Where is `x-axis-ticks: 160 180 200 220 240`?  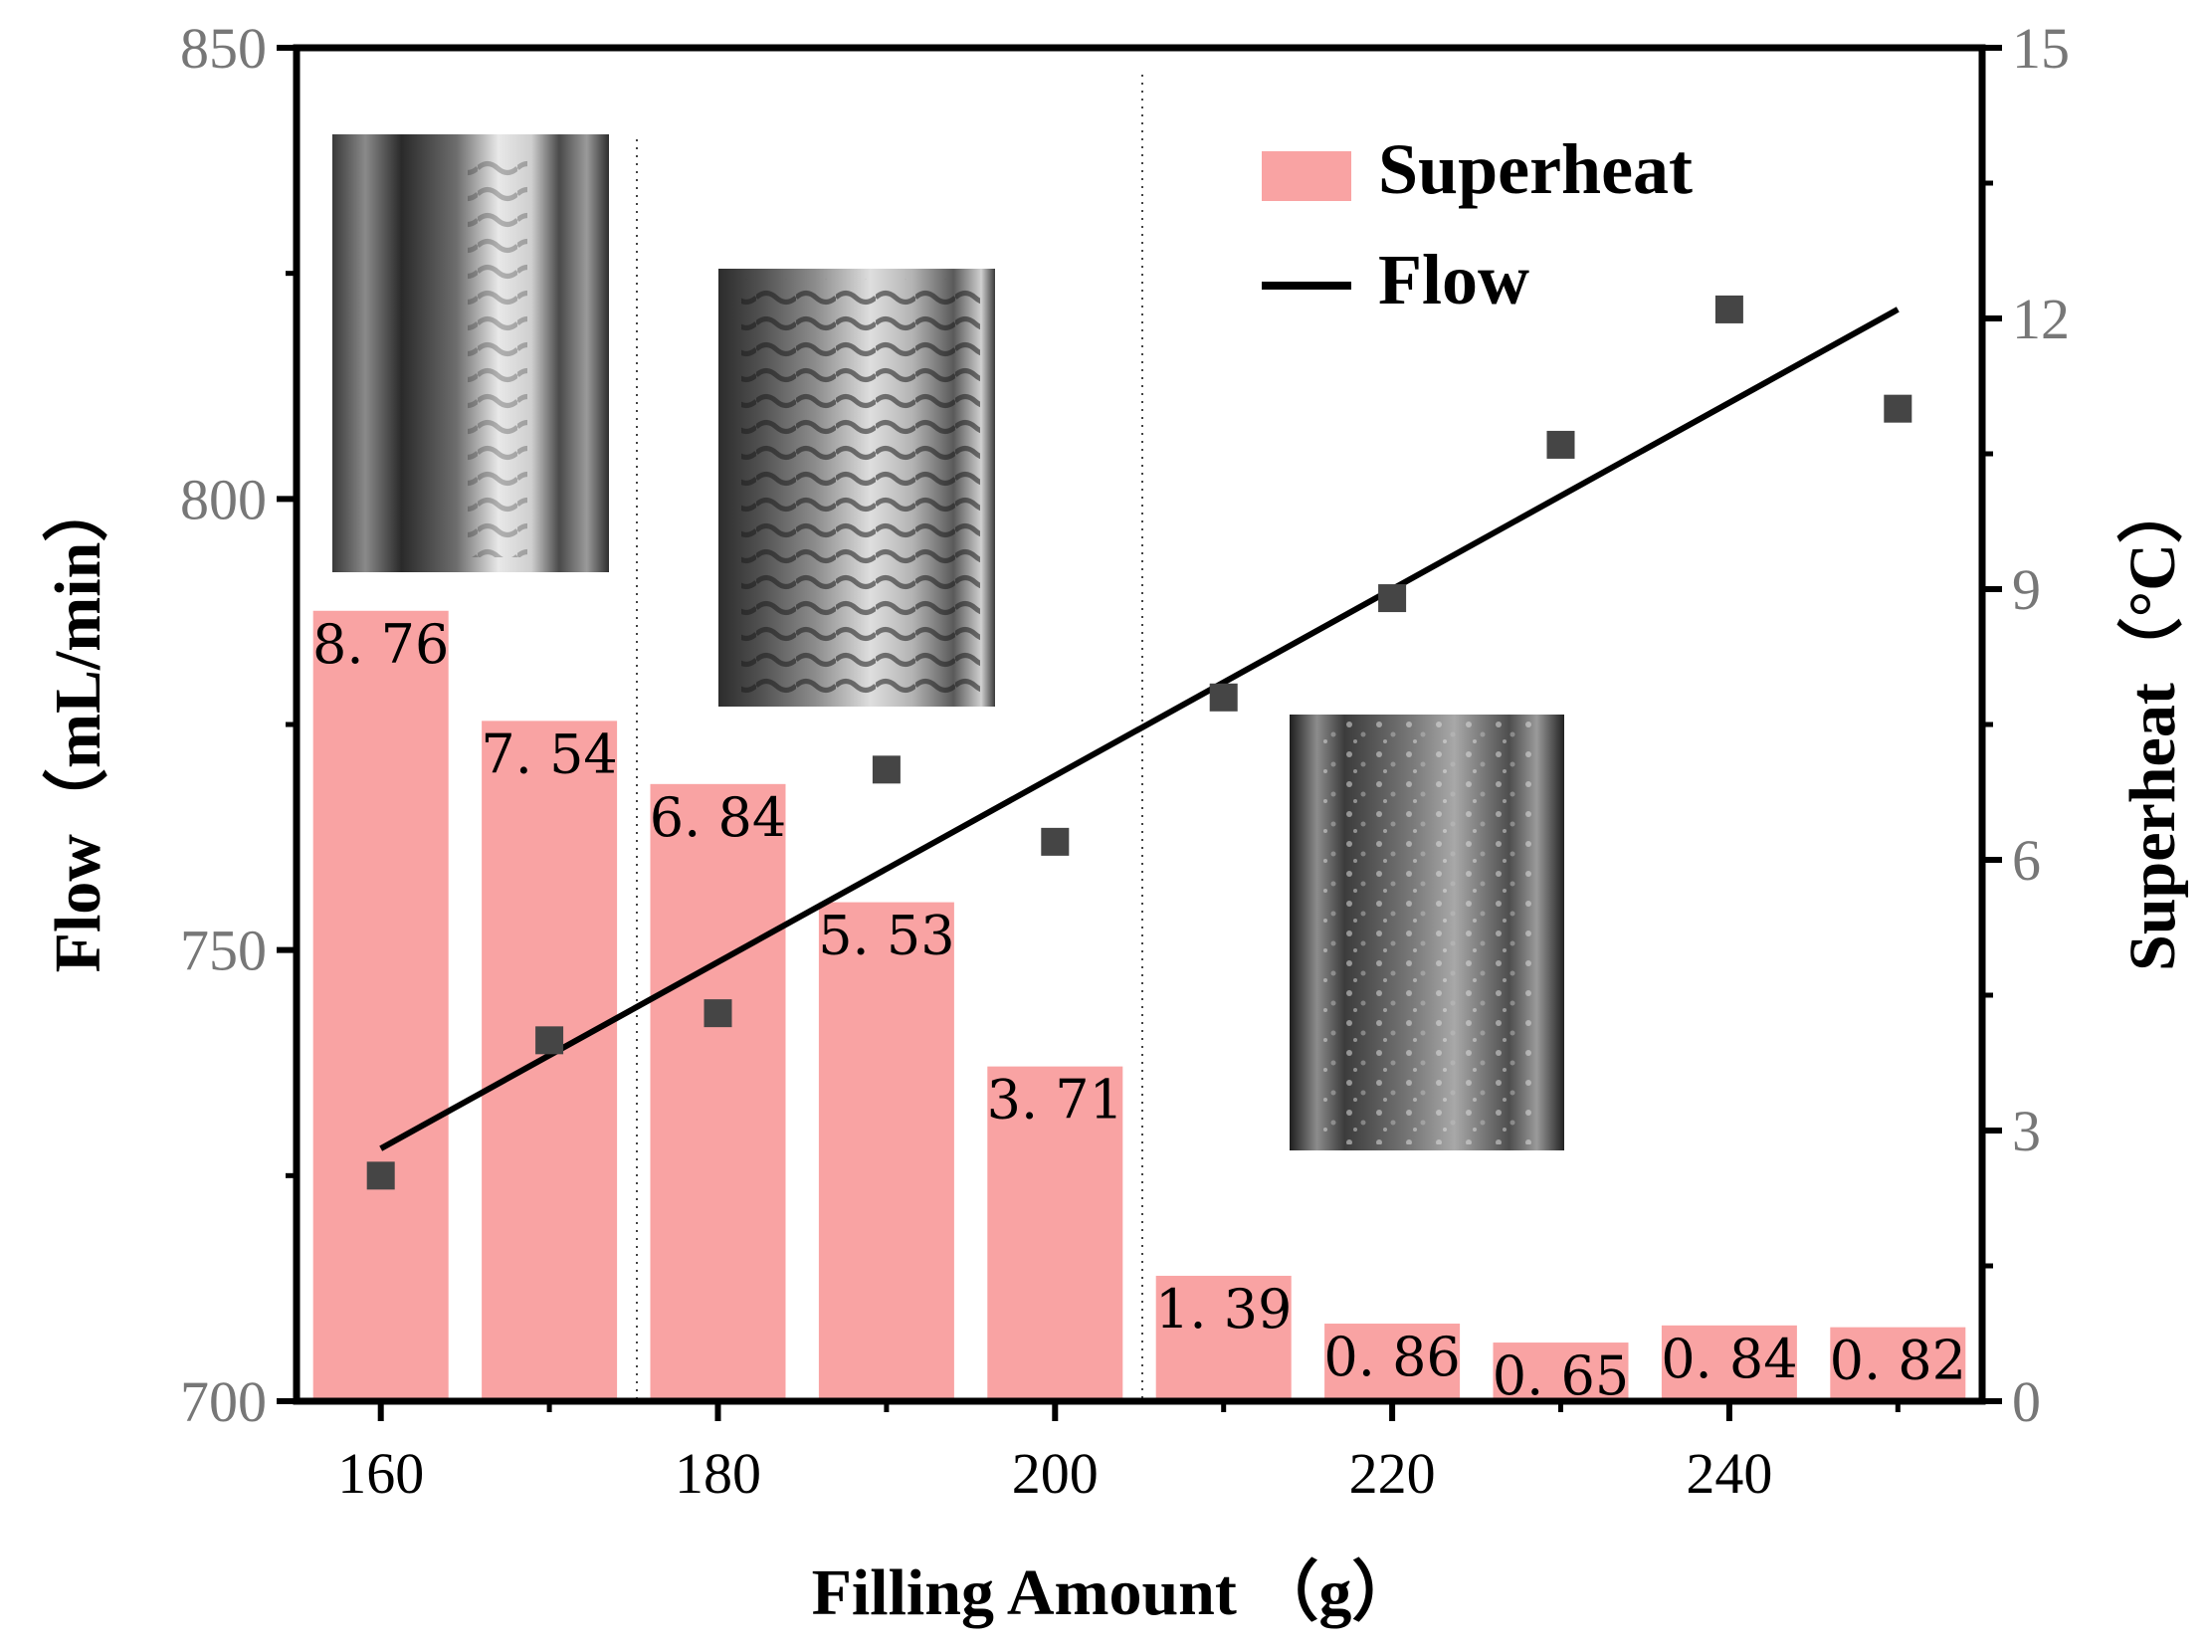 x-axis-ticks: 160 180 200 220 240 is located at coordinates (1119, 1453).